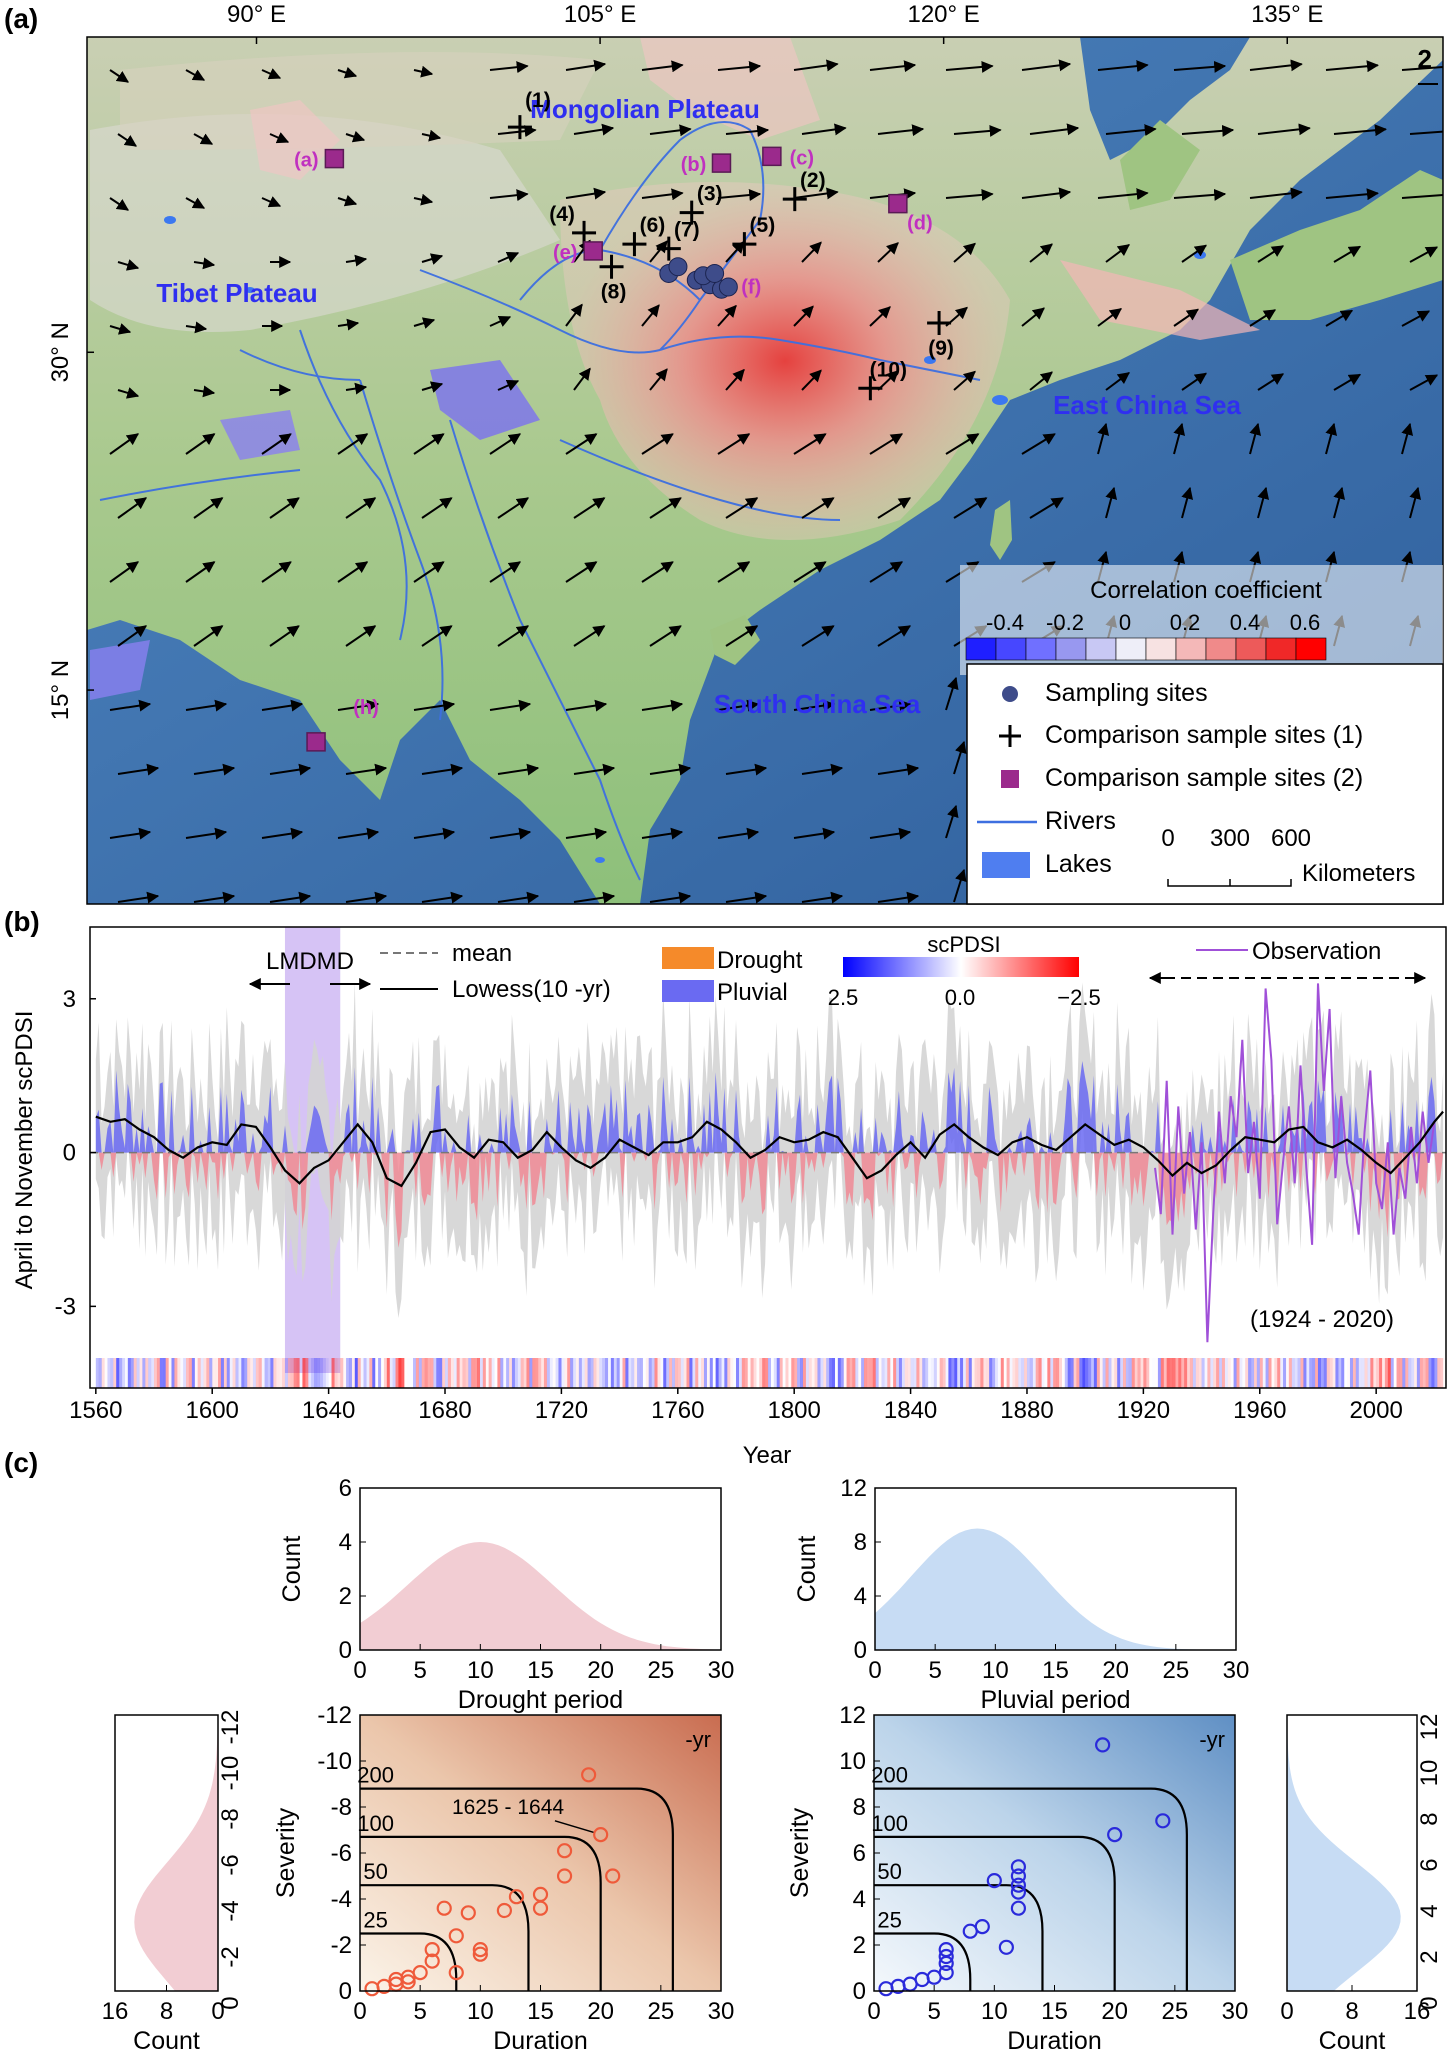 The width and height of the screenshot is (1450, 2062). What do you see at coordinates (286, 1852) in the screenshot?
I see `y-axis-label: Severity` at bounding box center [286, 1852].